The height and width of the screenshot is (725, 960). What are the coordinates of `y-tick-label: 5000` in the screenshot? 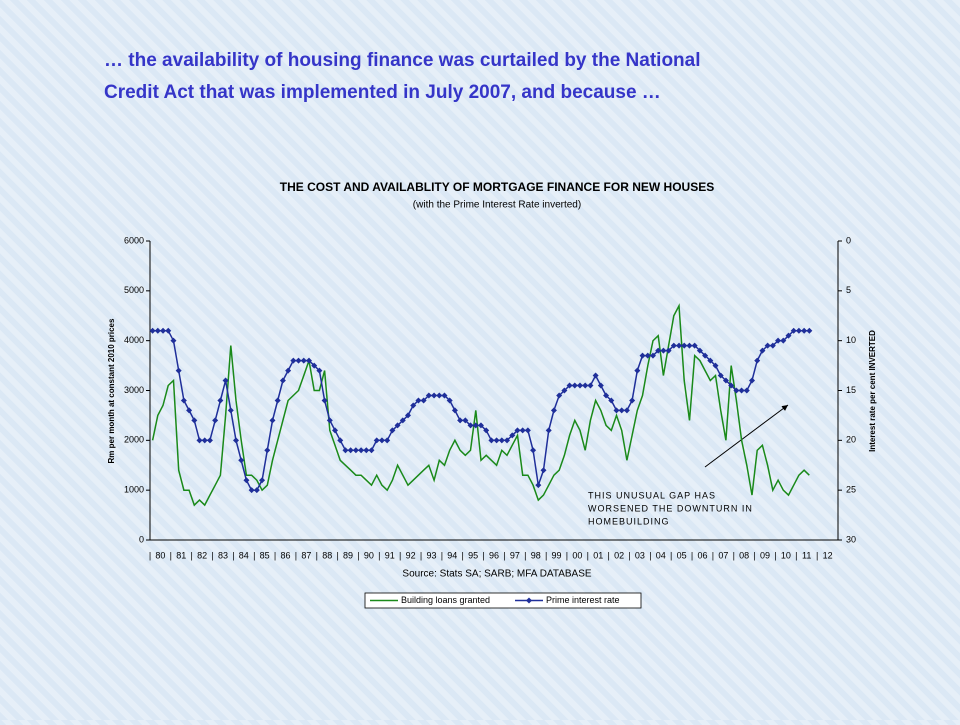 It's located at (134, 290).